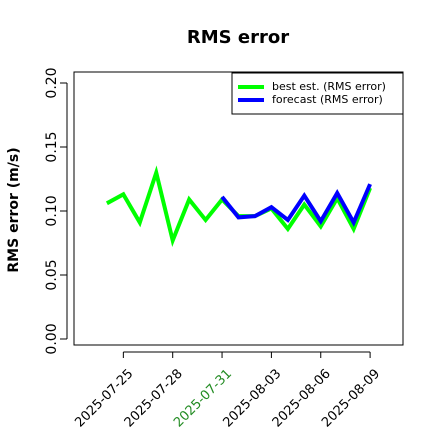 The image size is (440, 444). I want to click on chart-title: RMS error, so click(238, 37).